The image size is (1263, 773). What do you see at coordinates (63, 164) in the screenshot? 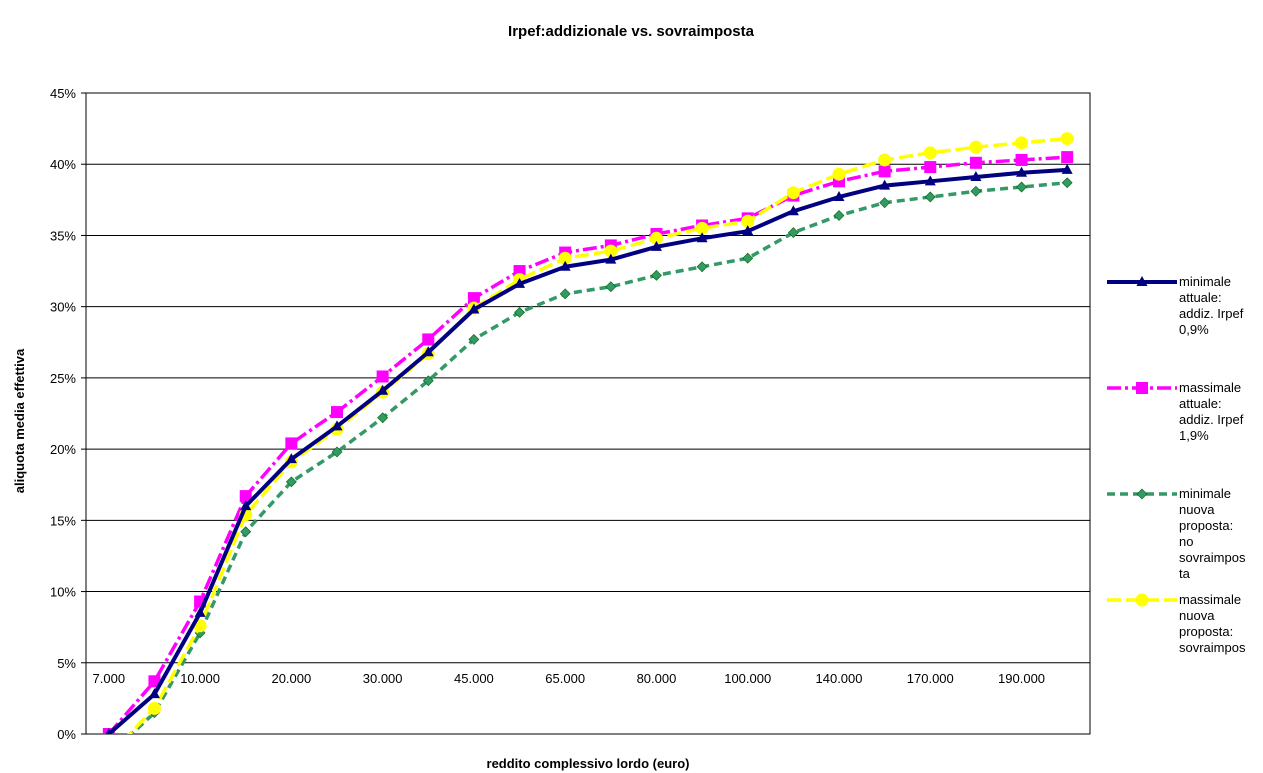
I see `y-tick-label: 40%` at bounding box center [63, 164].